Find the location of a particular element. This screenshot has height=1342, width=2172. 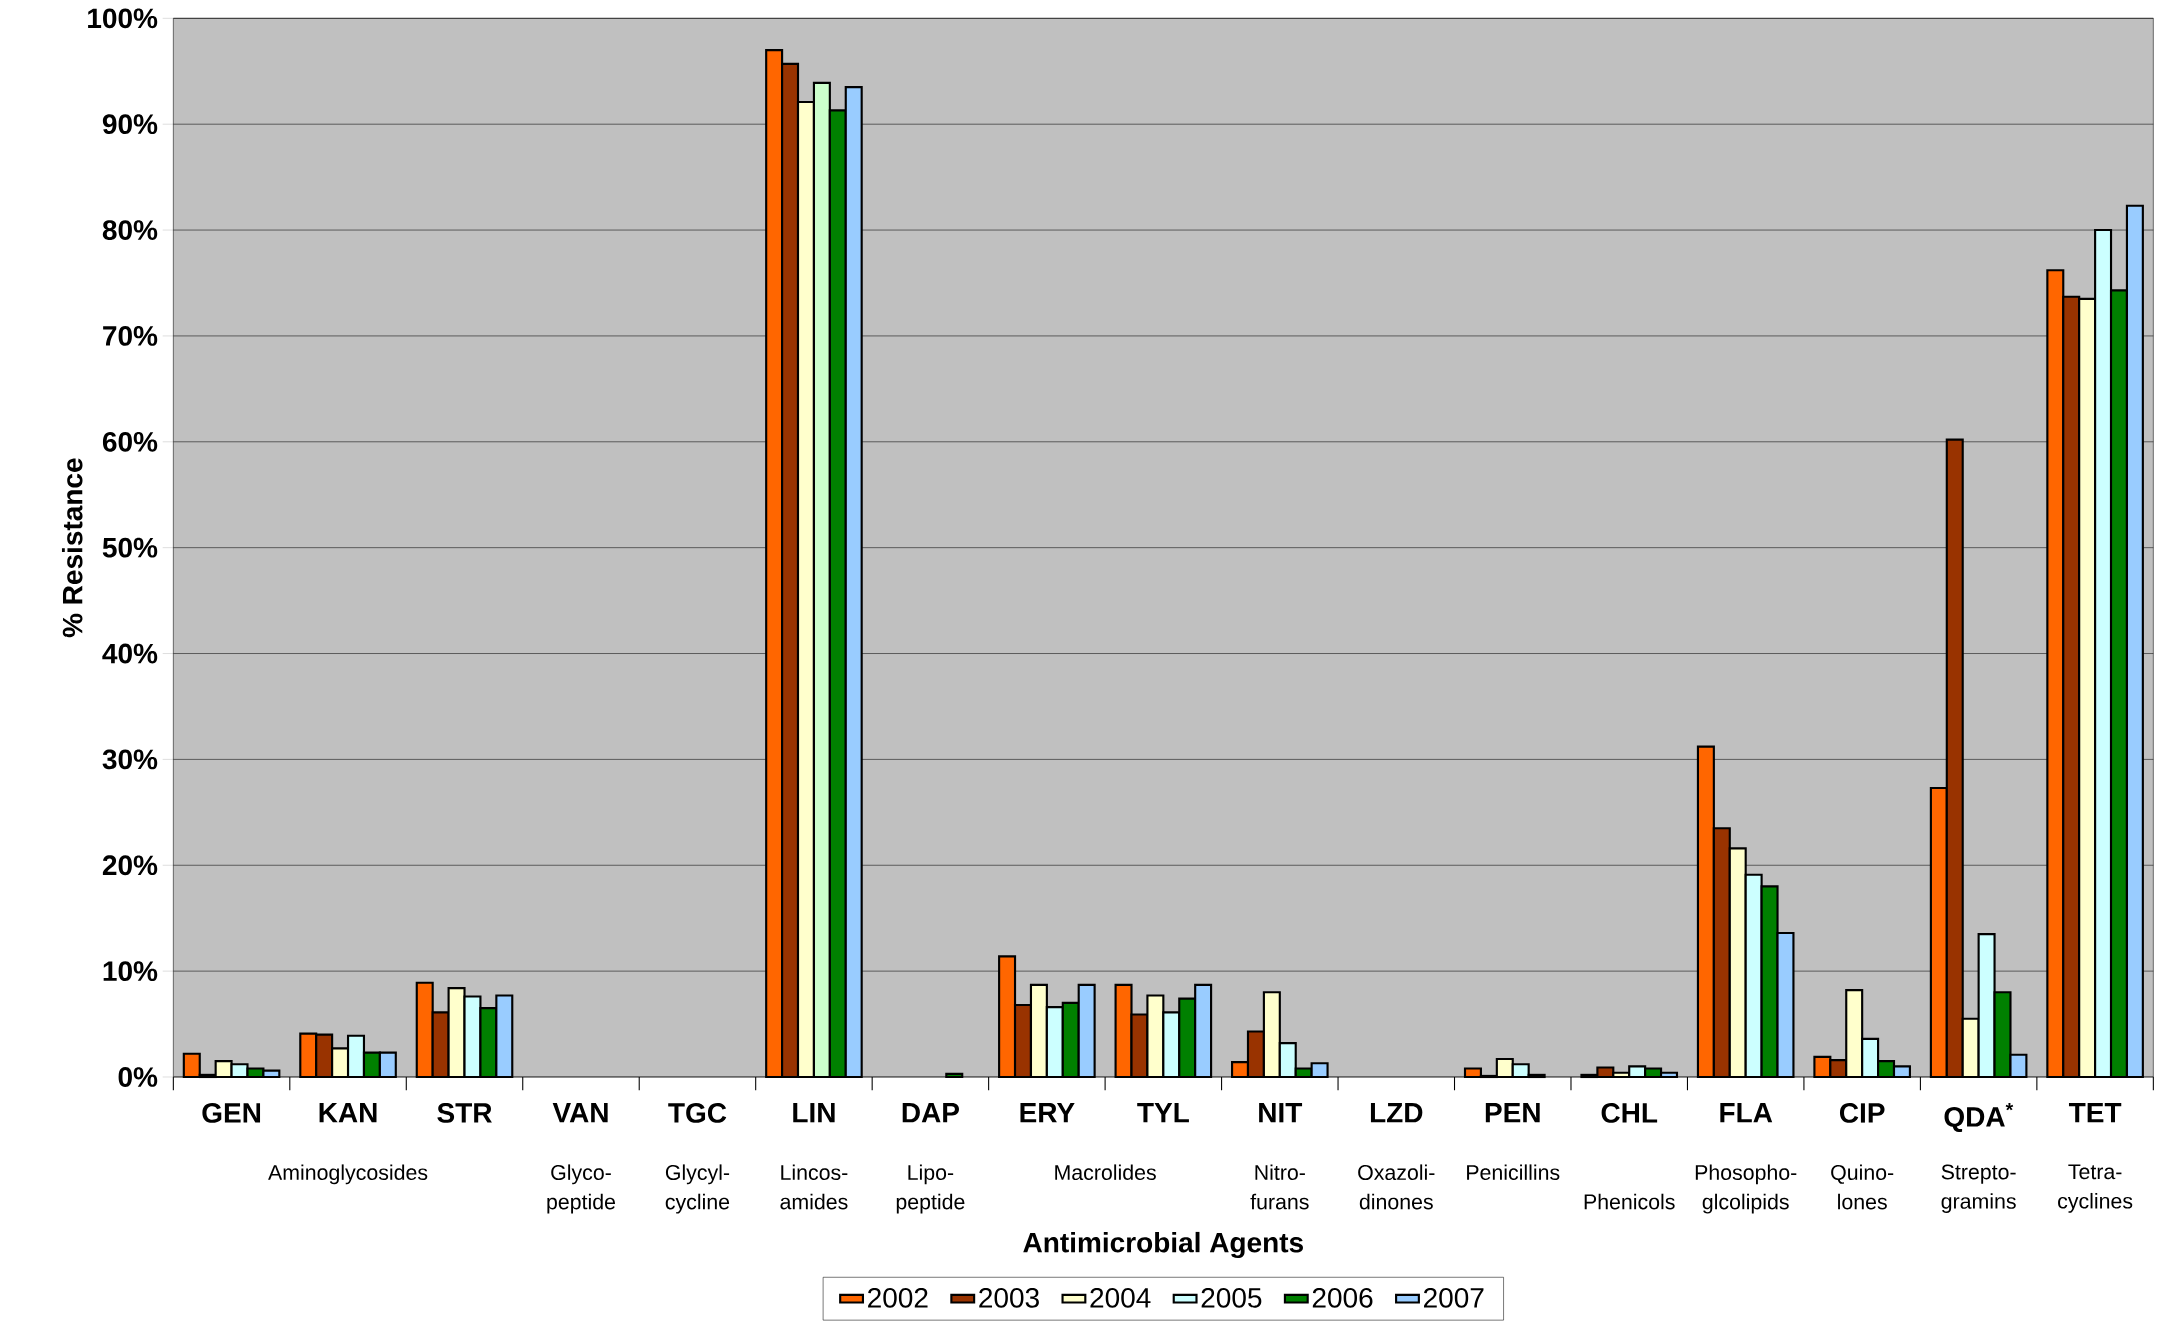

legend-label: 2002 is located at coordinates (898, 1297).